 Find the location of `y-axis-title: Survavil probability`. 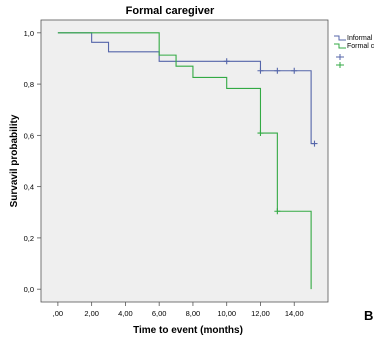

y-axis-title: Survavil probability is located at coordinates (14, 160).